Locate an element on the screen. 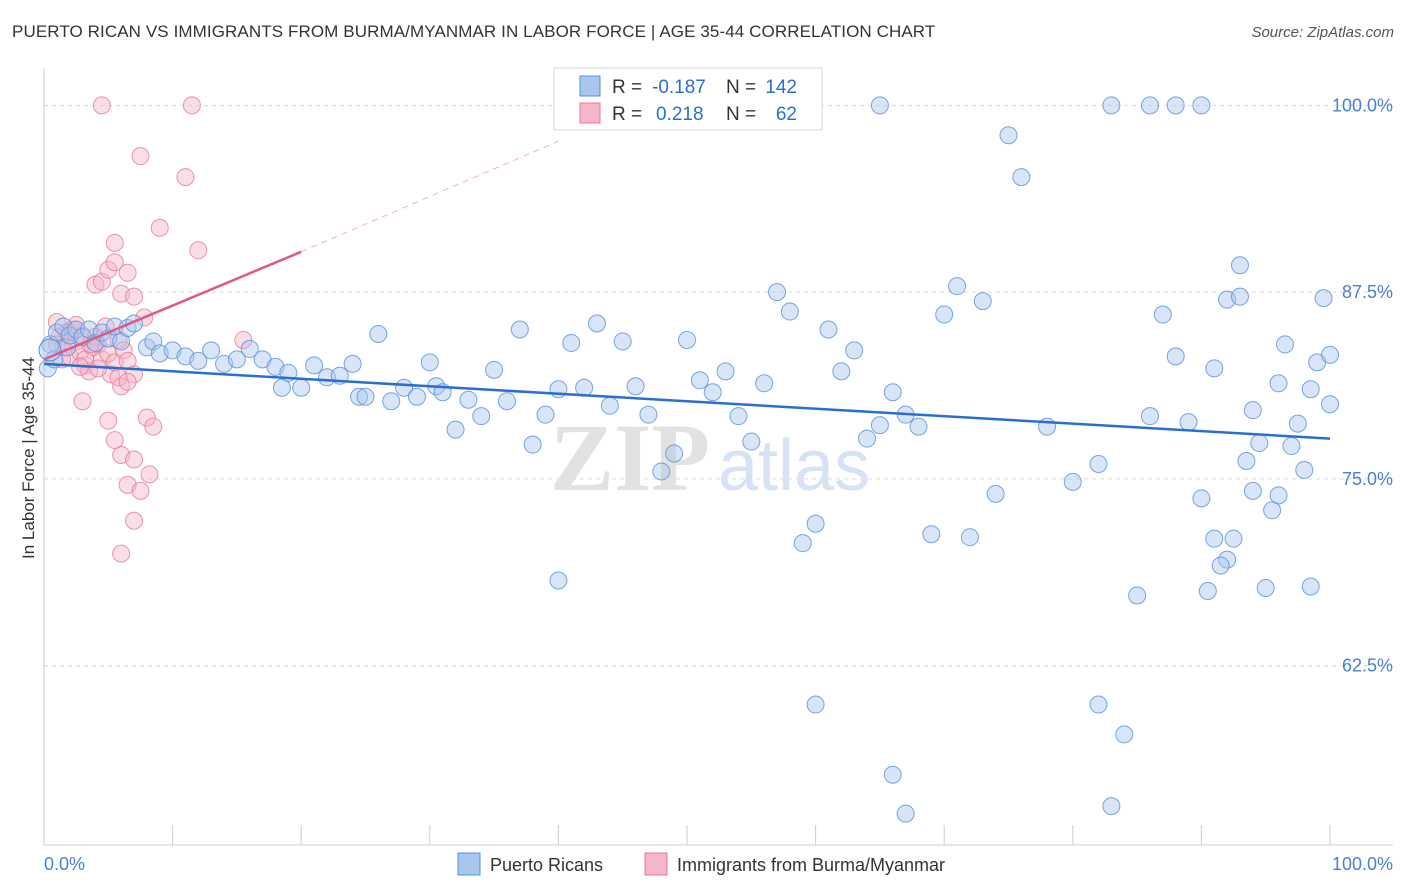 This screenshot has height=892, width=1406. trend-line-puerto-ricans is located at coordinates (687, 401).